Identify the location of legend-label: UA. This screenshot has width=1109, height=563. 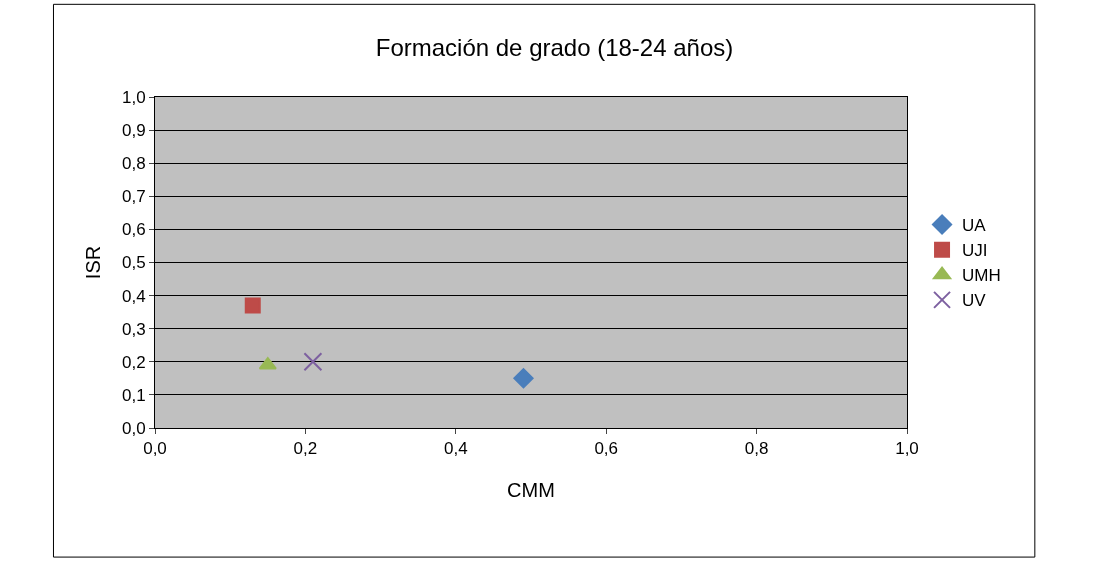
(974, 226).